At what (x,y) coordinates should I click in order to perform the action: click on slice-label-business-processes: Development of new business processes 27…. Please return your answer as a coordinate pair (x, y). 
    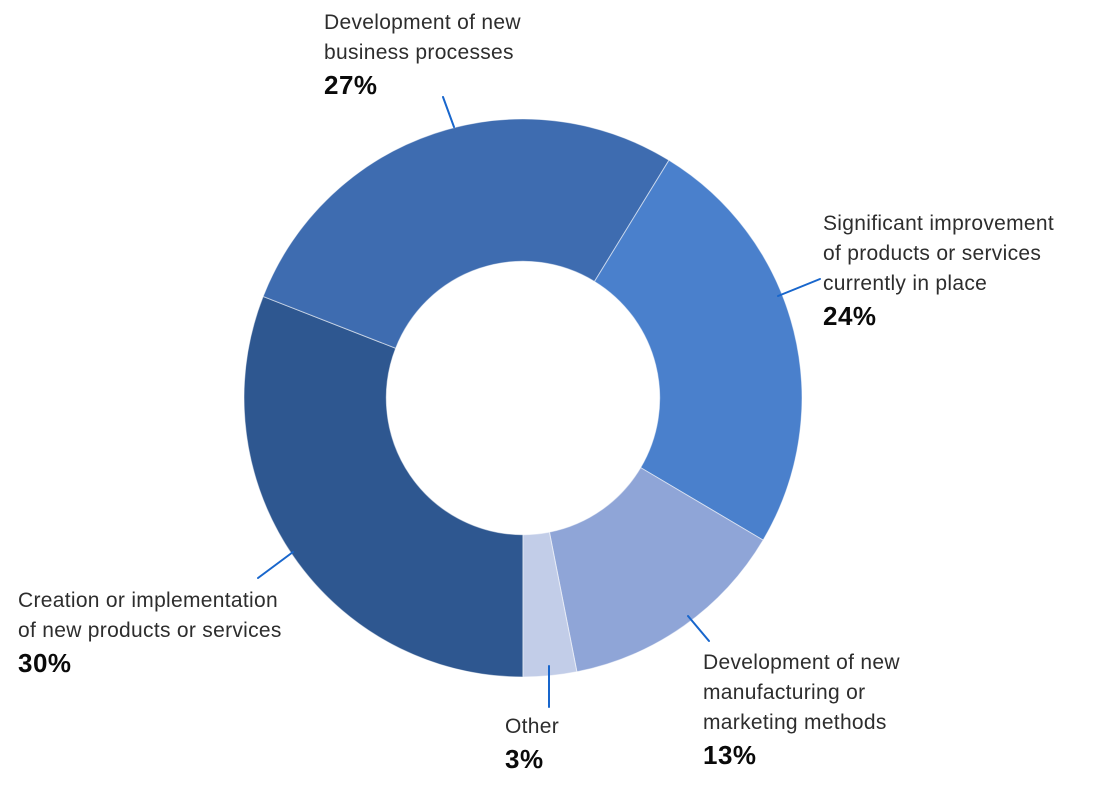
    Looking at the image, I should click on (422, 54).